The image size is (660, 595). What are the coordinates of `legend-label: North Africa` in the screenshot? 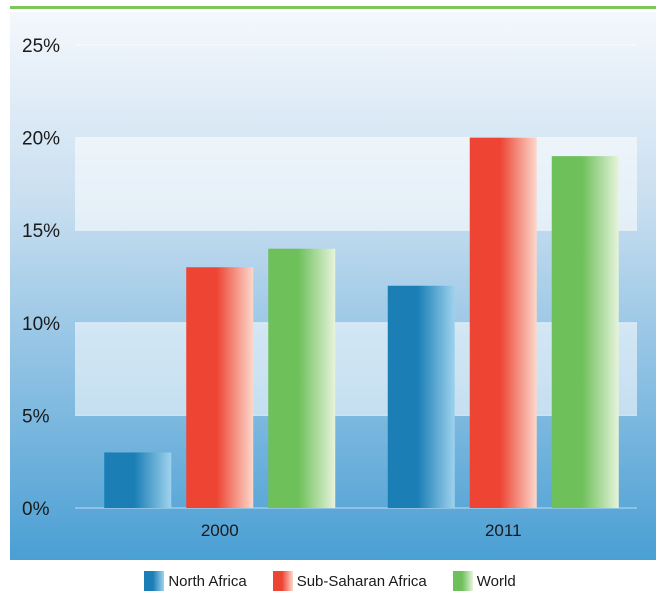 It's located at (207, 581).